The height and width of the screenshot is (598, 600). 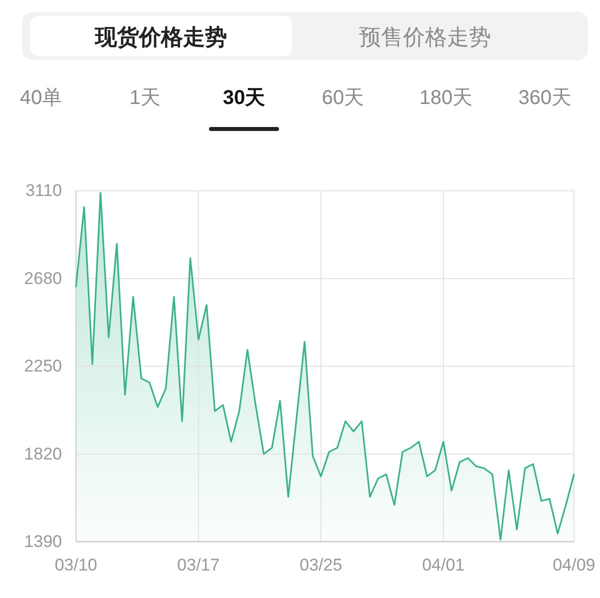 What do you see at coordinates (198, 565) in the screenshot?
I see `x-tick-label: 03/17` at bounding box center [198, 565].